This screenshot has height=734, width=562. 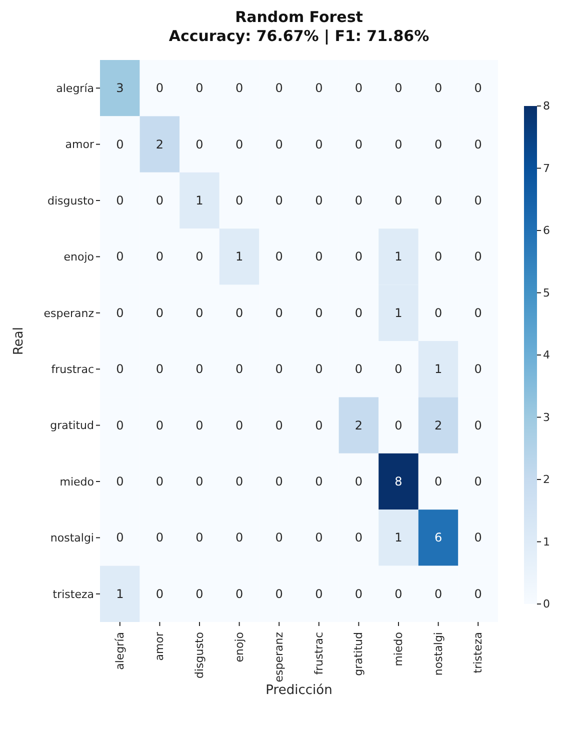 I want to click on data-label: 3, so click(x=120, y=88).